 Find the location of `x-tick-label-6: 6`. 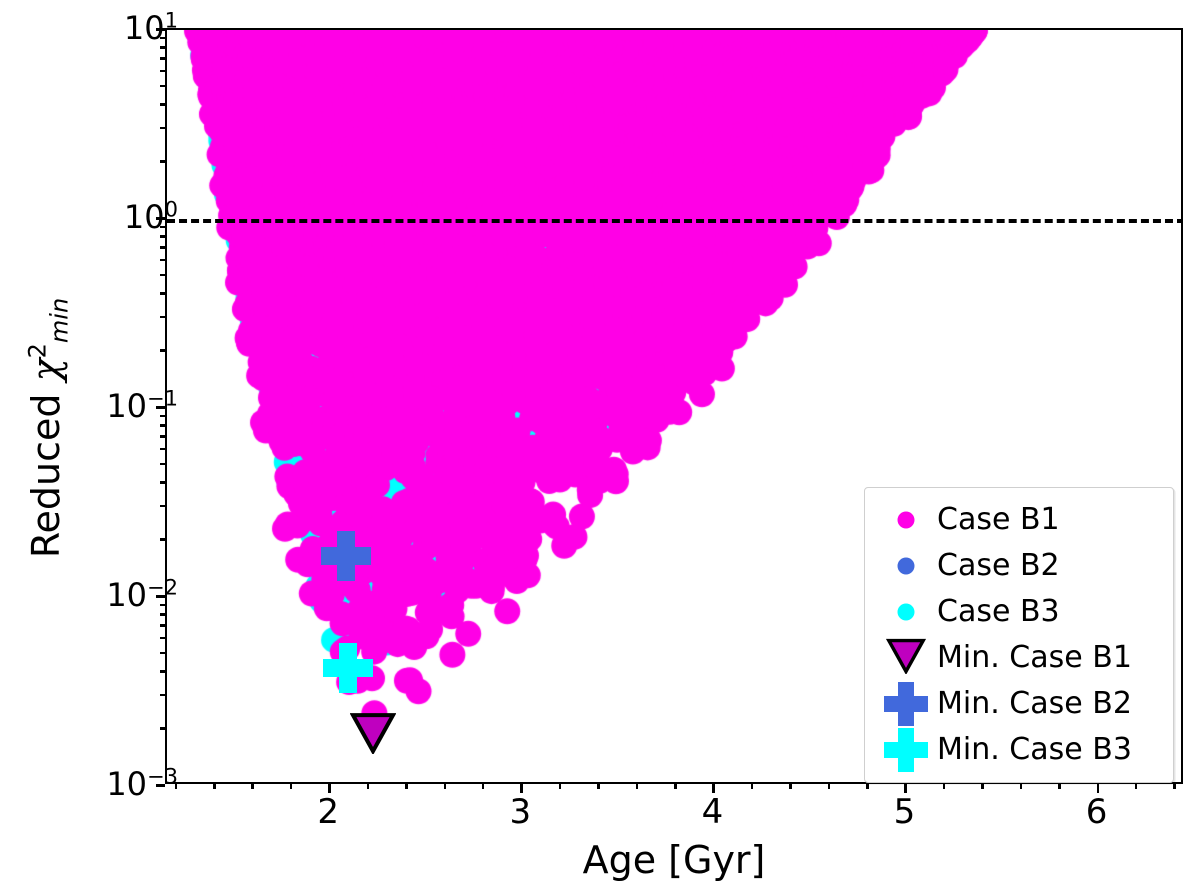

x-tick-label-6: 6 is located at coordinates (1096, 812).